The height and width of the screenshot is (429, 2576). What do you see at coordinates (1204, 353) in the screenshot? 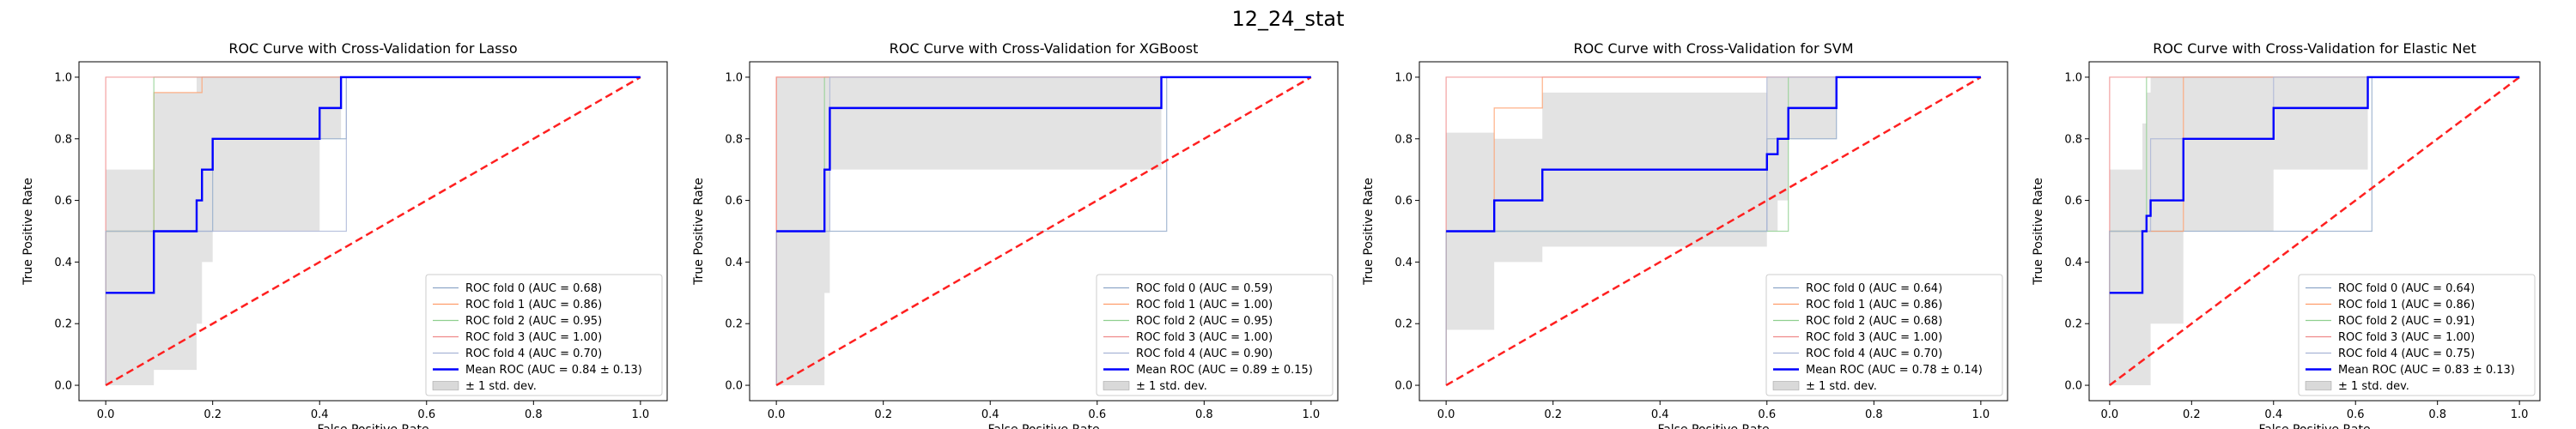
I see `legend-label: ROC fold 4 (AUC = 0.90)` at bounding box center [1204, 353].